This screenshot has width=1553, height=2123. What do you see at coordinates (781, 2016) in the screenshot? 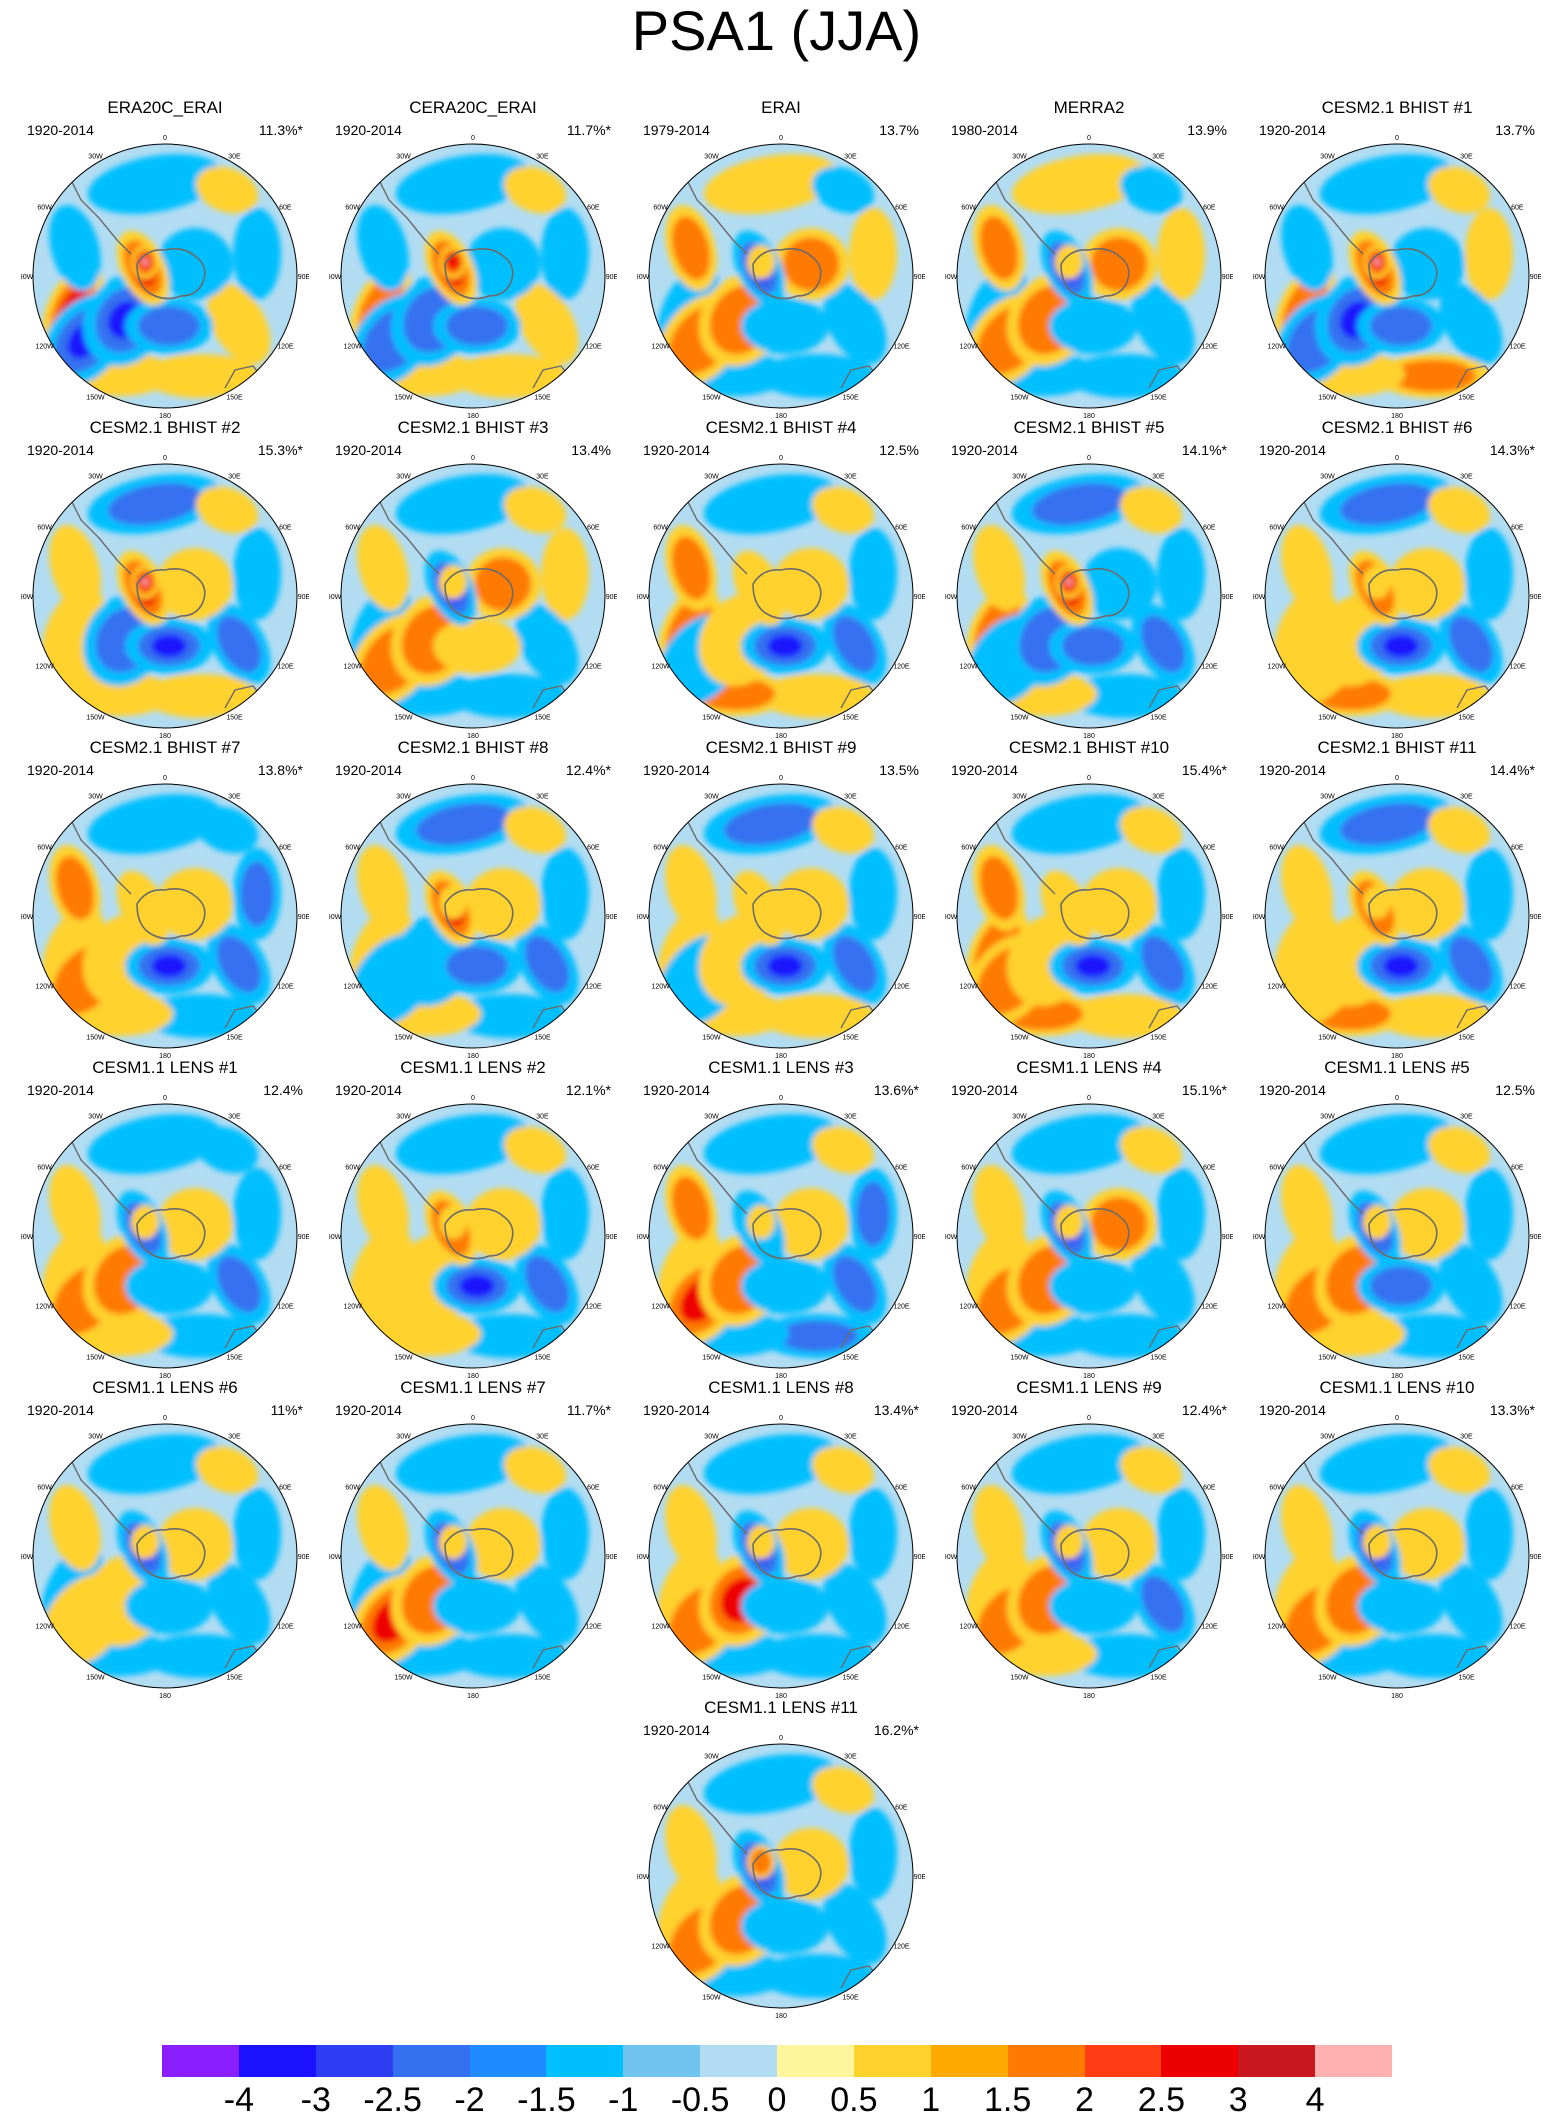
I see `longitude-label: 180` at bounding box center [781, 2016].